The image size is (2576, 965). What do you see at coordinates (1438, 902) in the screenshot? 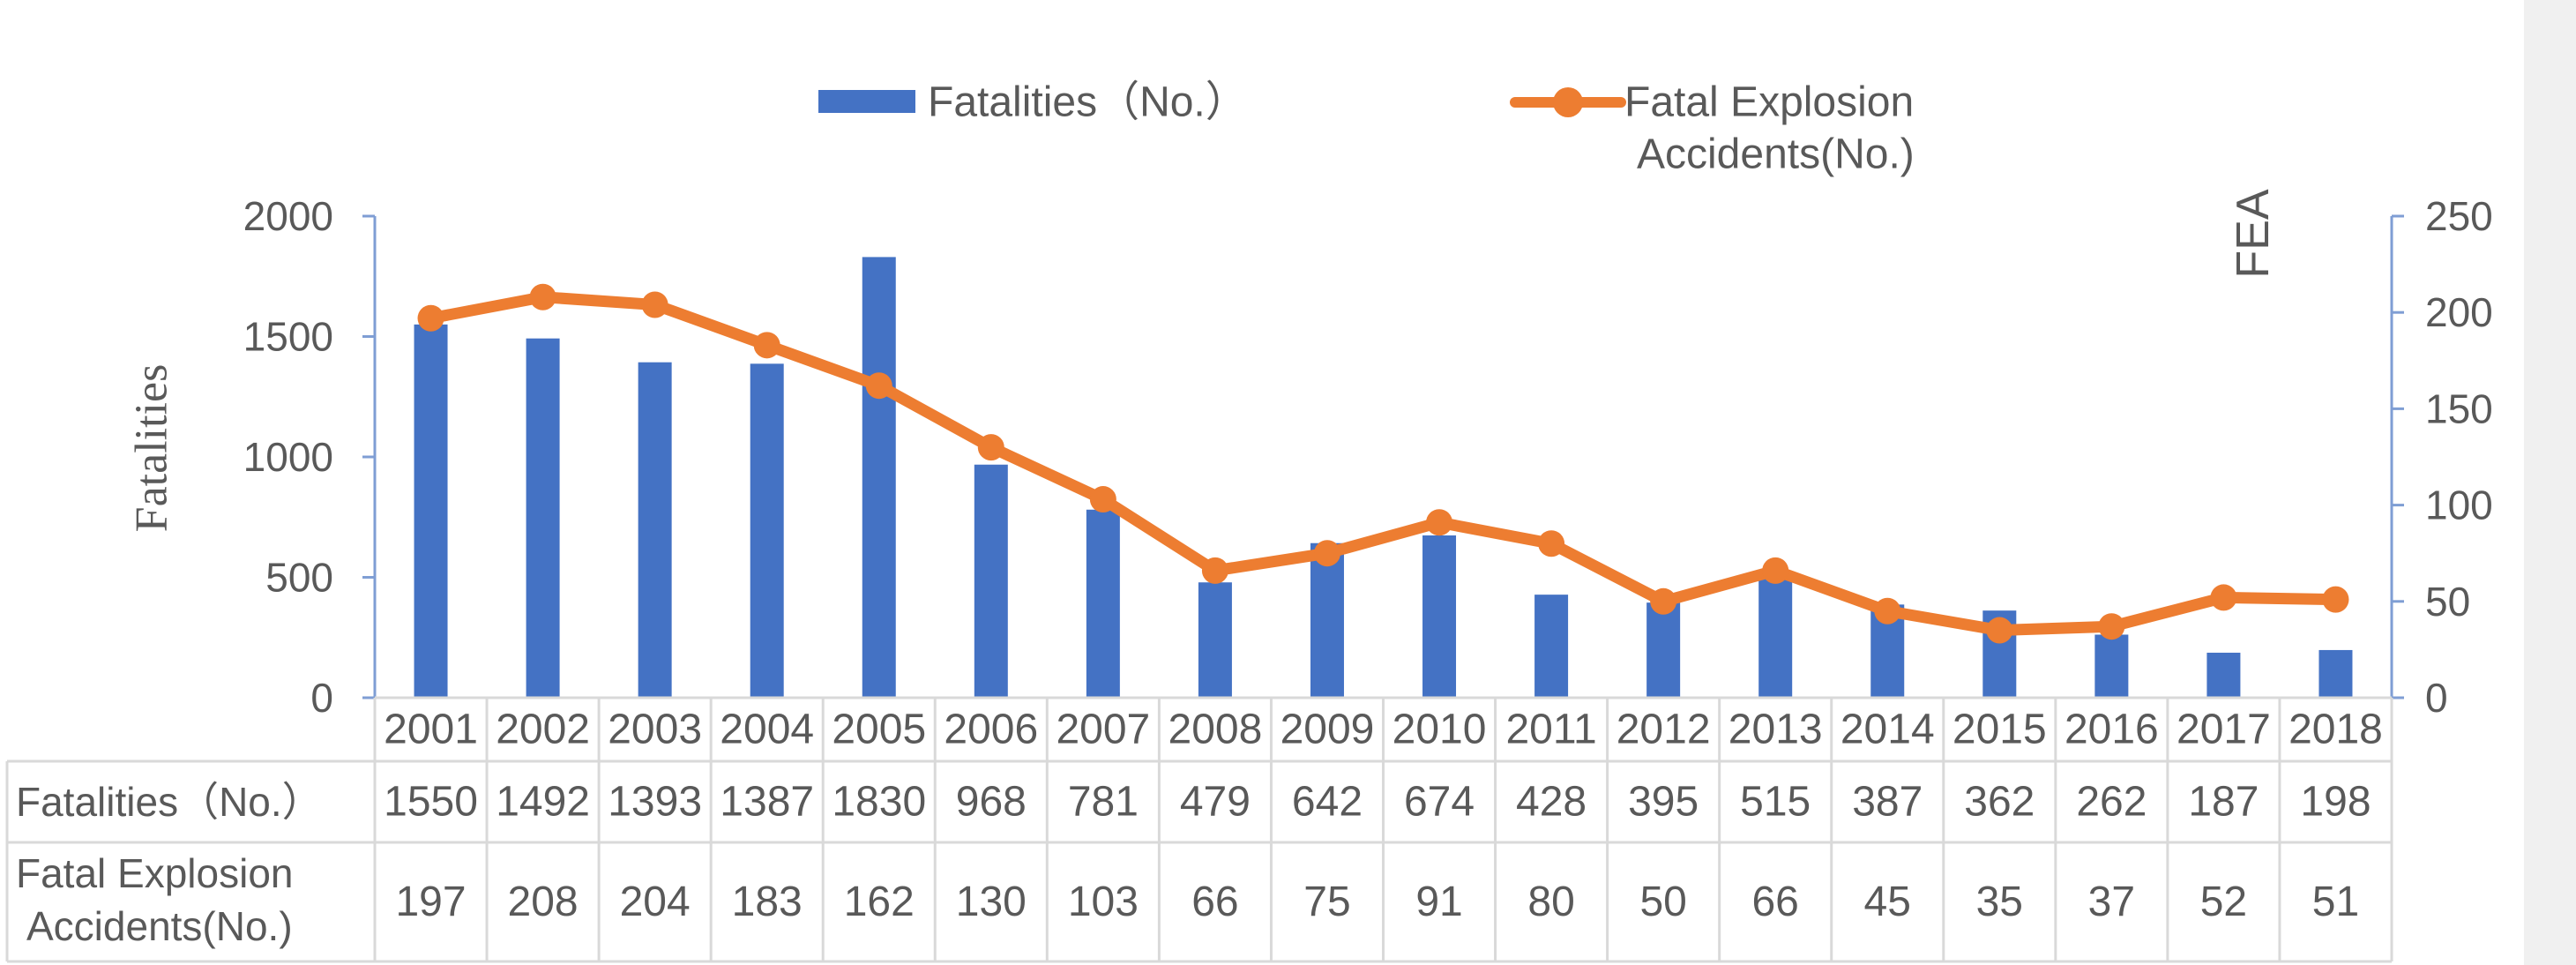
I see `table-cell: 91` at bounding box center [1438, 902].